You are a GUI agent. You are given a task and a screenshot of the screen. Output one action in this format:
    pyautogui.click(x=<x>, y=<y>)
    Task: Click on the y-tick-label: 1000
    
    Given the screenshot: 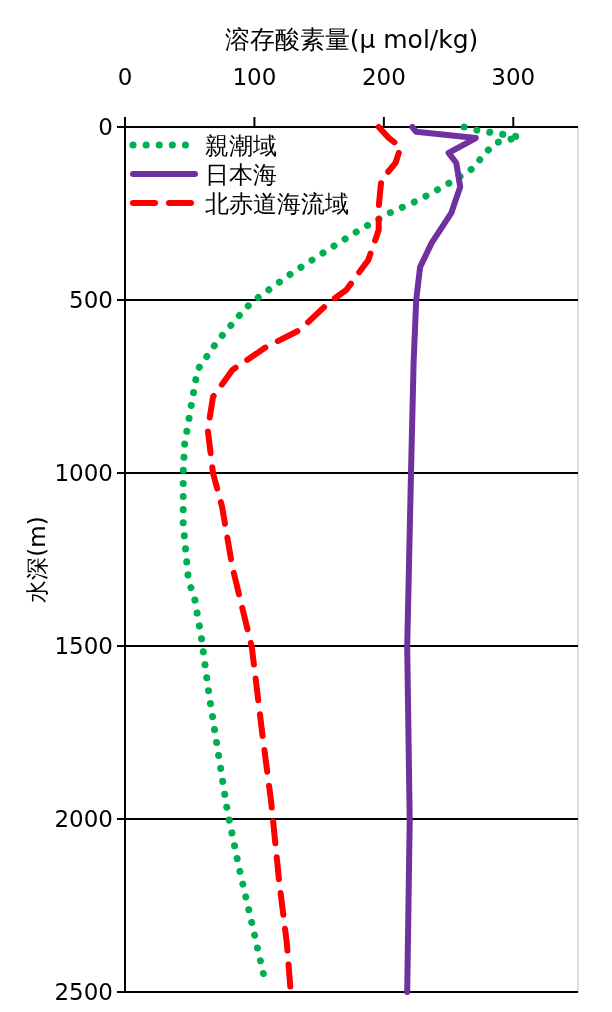 What is the action you would take?
    pyautogui.click(x=83, y=473)
    